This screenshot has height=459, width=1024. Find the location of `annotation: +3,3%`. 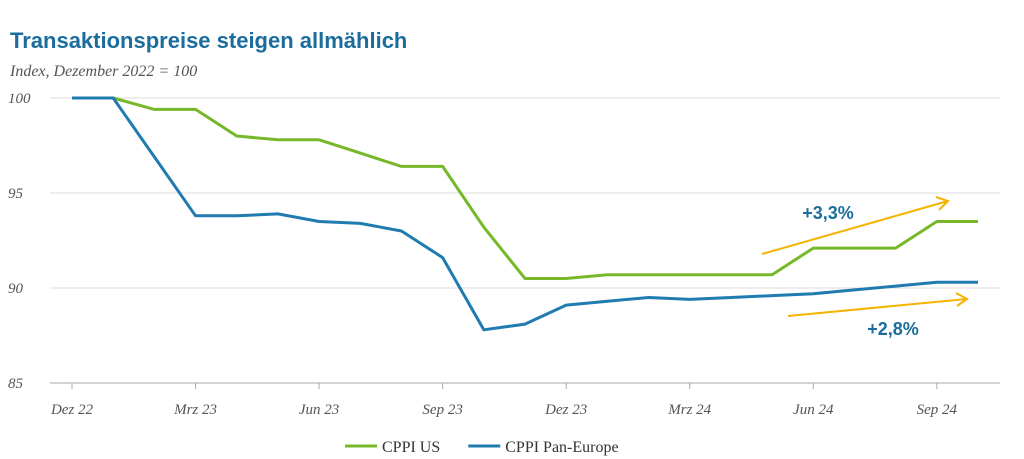

annotation: +3,3% is located at coordinates (828, 213).